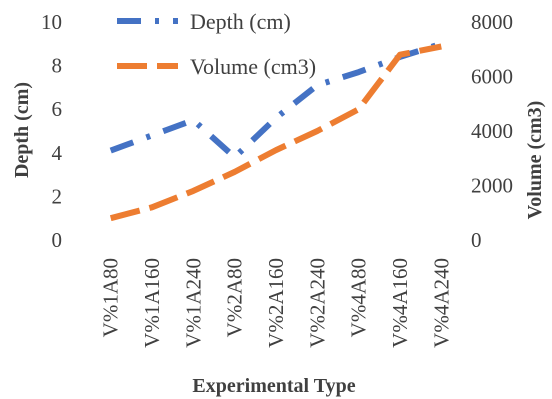 This screenshot has height=399, width=552. I want to click on x-tick-label: V%2A160, so click(276, 303).